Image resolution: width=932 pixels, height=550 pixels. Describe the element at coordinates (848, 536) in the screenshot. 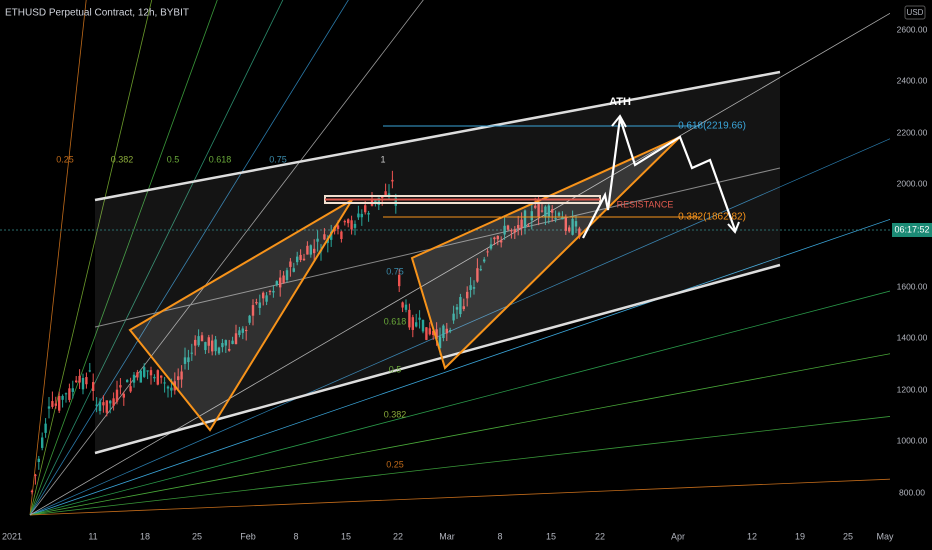

I see `time-label: 25` at that location.